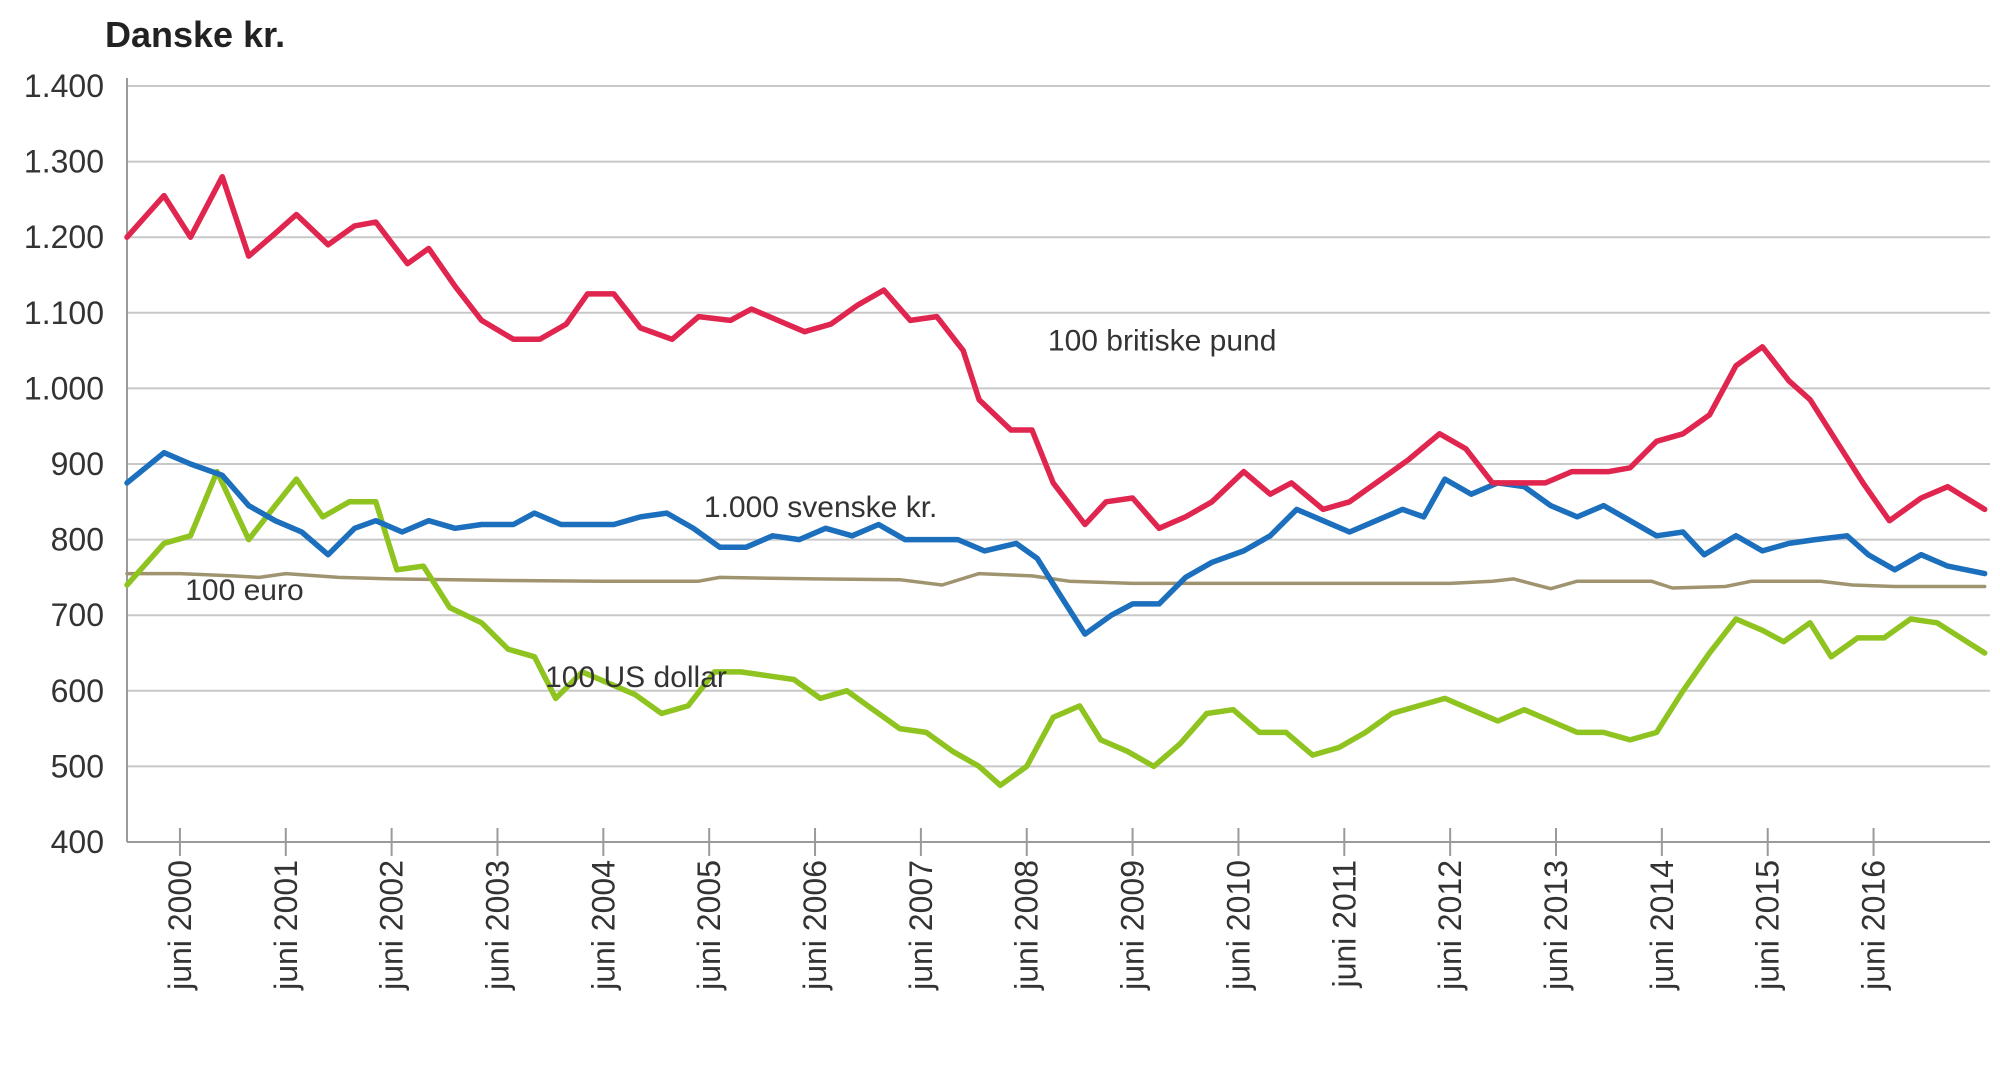 The width and height of the screenshot is (2000, 1080). I want to click on y-tick-label-600: 600, so click(77, 691).